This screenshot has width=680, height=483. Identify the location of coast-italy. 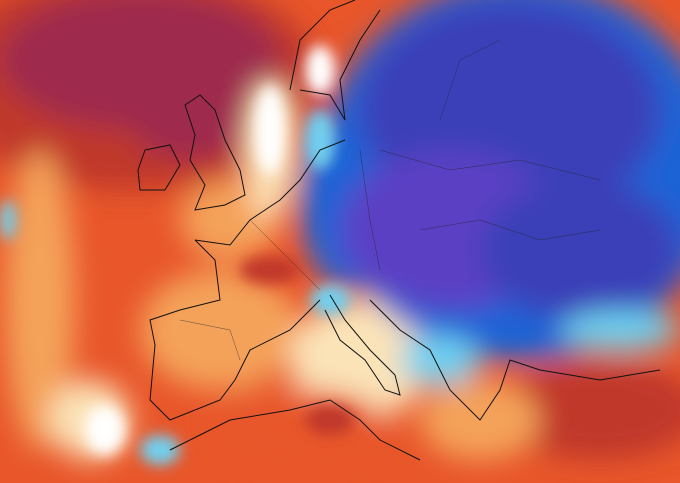
(362, 345).